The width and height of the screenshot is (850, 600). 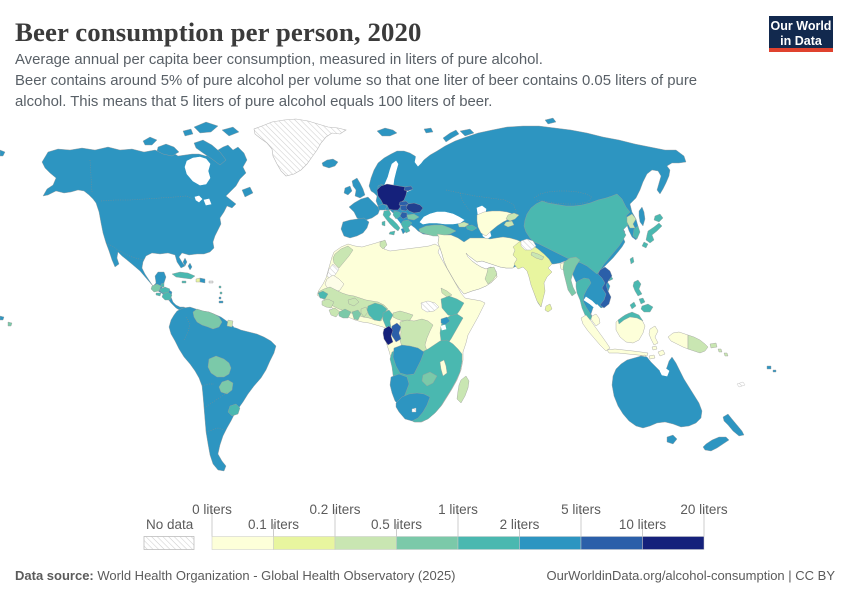 I want to click on svg-text: 5 liters, so click(x=581, y=509).